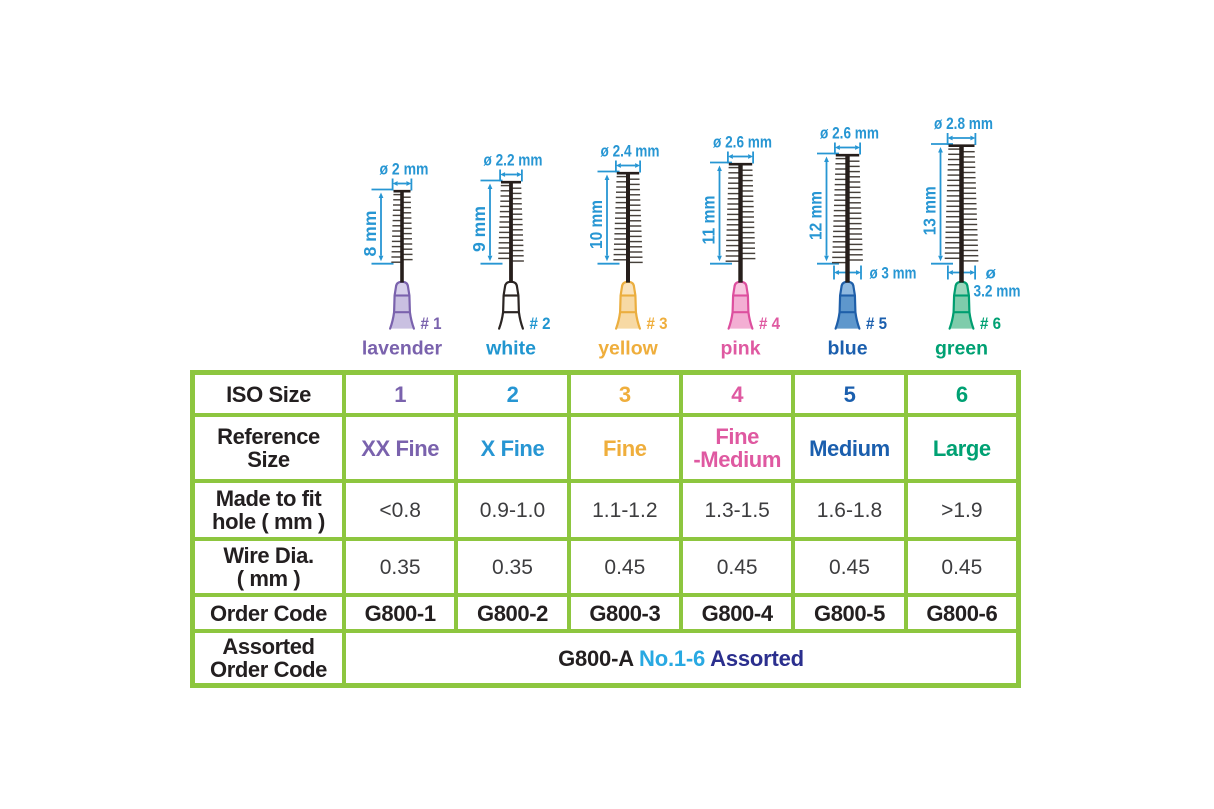 This screenshot has width=1214, height=809. Describe the element at coordinates (893, 273) in the screenshot. I see `svg-text: ø 3 mm` at that location.